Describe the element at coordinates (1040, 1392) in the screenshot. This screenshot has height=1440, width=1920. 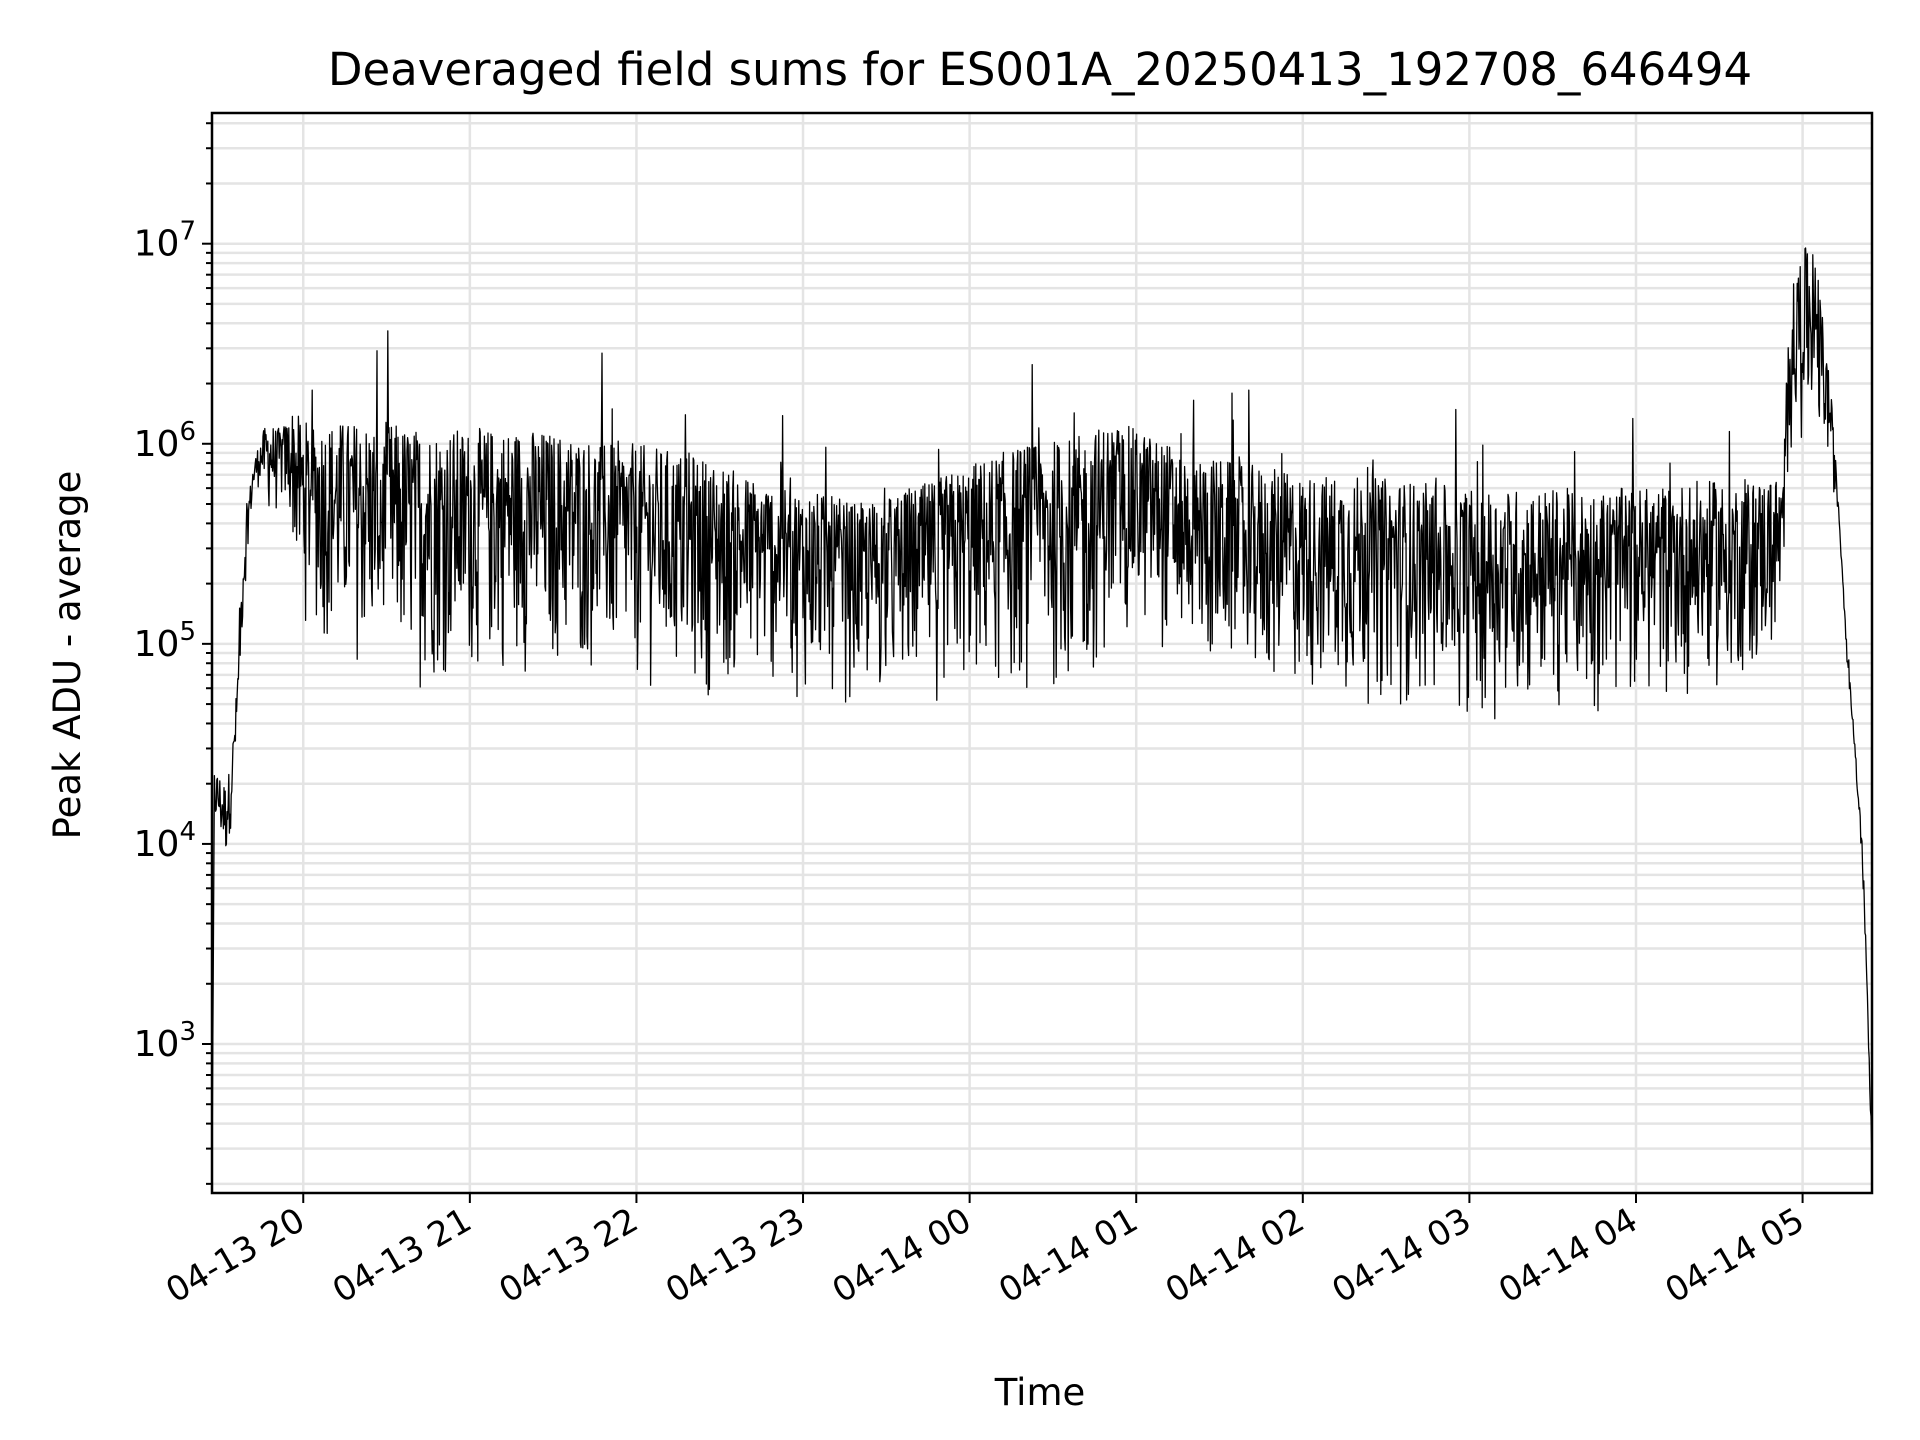
I see `x-axis-label: Time` at that location.